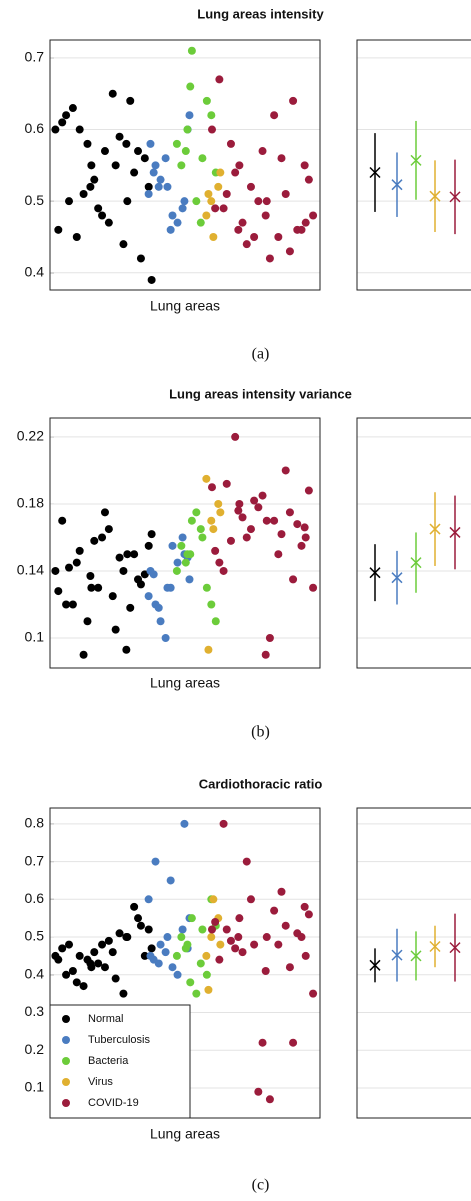  I want to click on chart-title: Lung areas intensity variance, so click(260, 393).